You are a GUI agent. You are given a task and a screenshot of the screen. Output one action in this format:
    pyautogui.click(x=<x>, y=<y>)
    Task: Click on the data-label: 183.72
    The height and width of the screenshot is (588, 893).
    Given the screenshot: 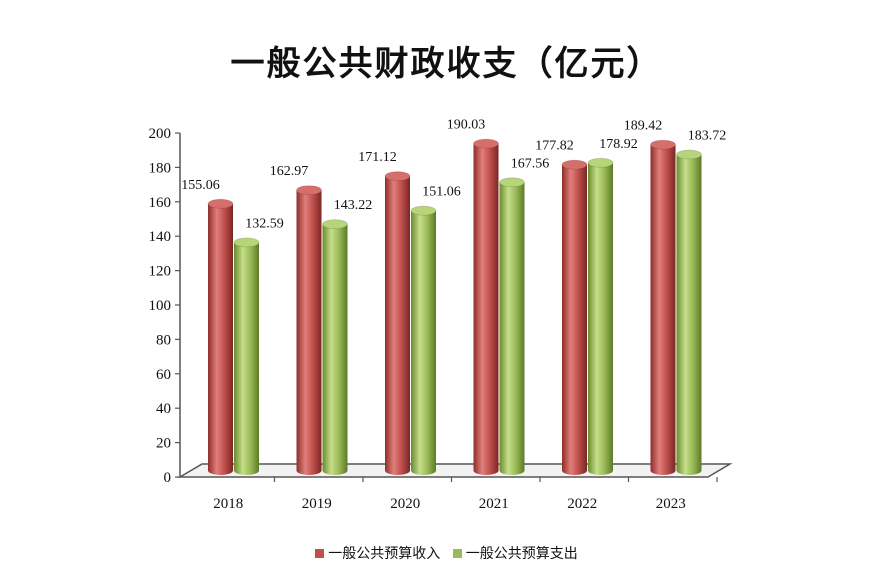 What is the action you would take?
    pyautogui.click(x=707, y=136)
    